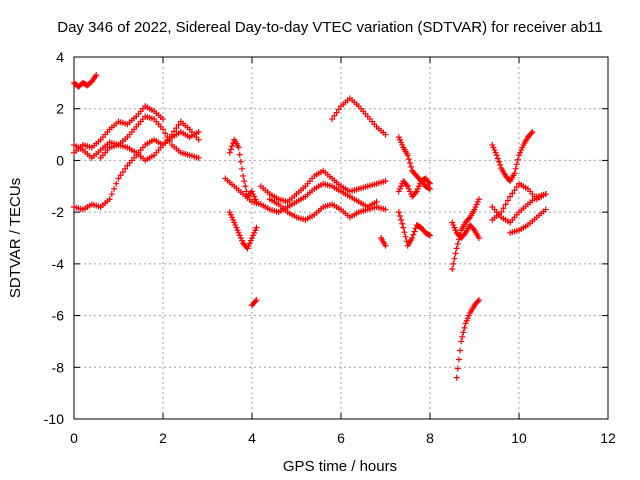 Image resolution: width=640 pixels, height=480 pixels. Describe the element at coordinates (58, 367) in the screenshot. I see `y-tick-label: -8` at that location.